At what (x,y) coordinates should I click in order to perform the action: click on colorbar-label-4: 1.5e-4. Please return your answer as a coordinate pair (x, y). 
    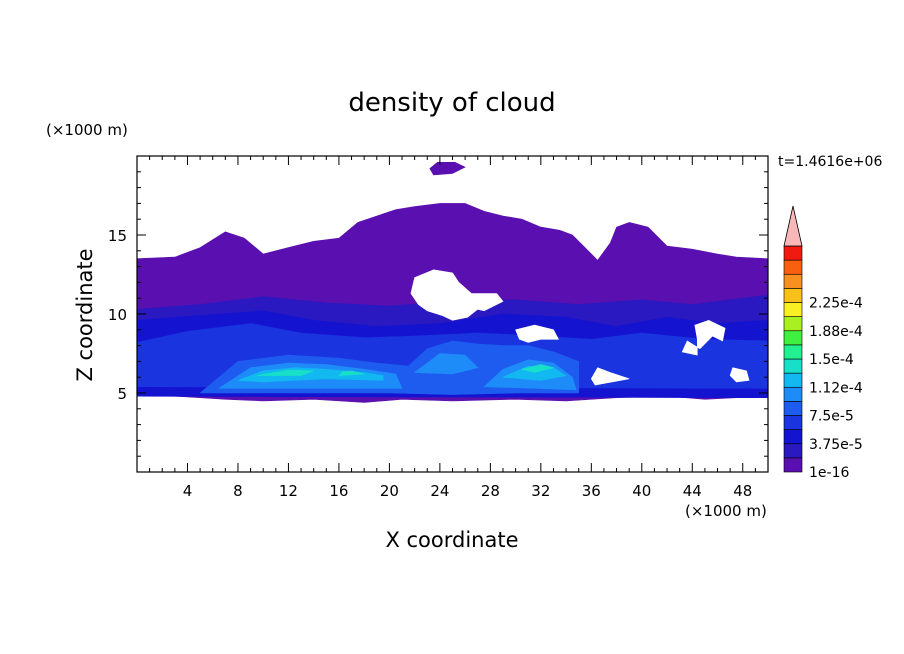
    Looking at the image, I should click on (831, 360).